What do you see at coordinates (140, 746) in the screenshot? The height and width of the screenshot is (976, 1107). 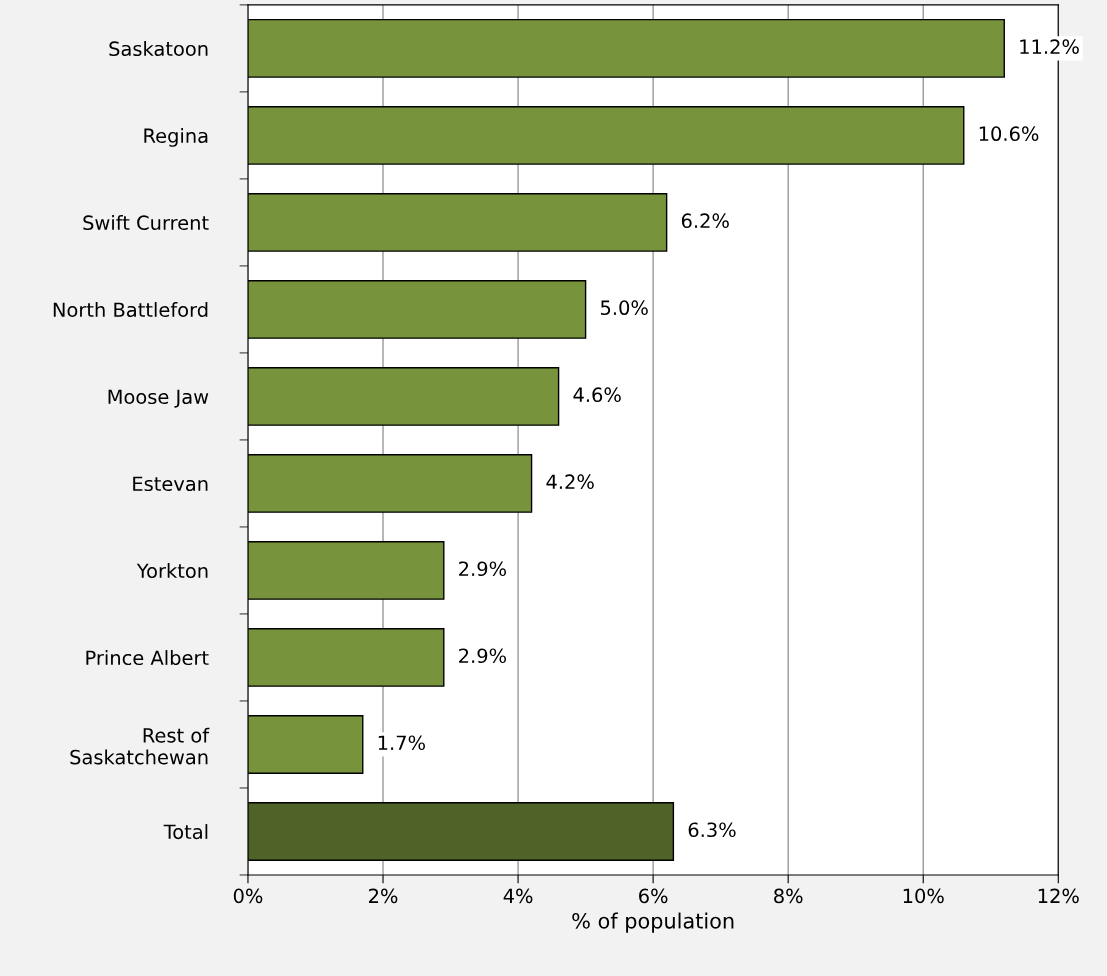 I see `y-tick-label: Rest of Saskatchewan` at bounding box center [140, 746].